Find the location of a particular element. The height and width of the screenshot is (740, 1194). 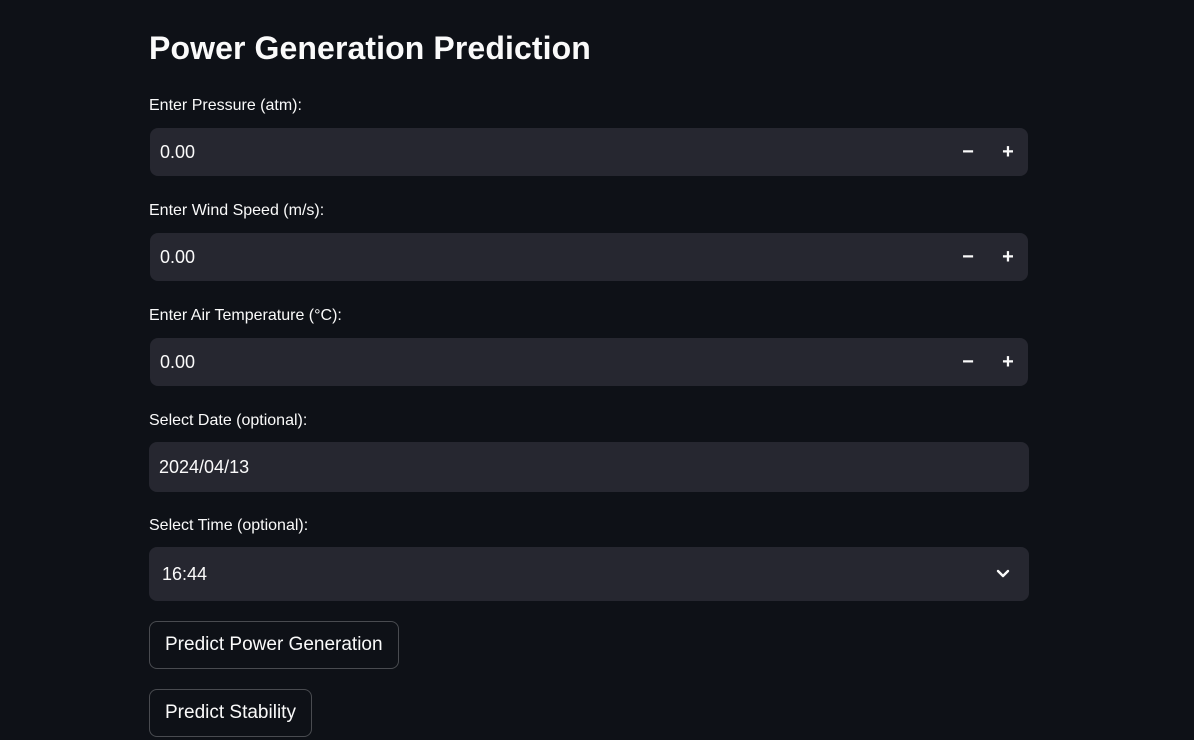

time-value: 16:44 is located at coordinates (185, 574).